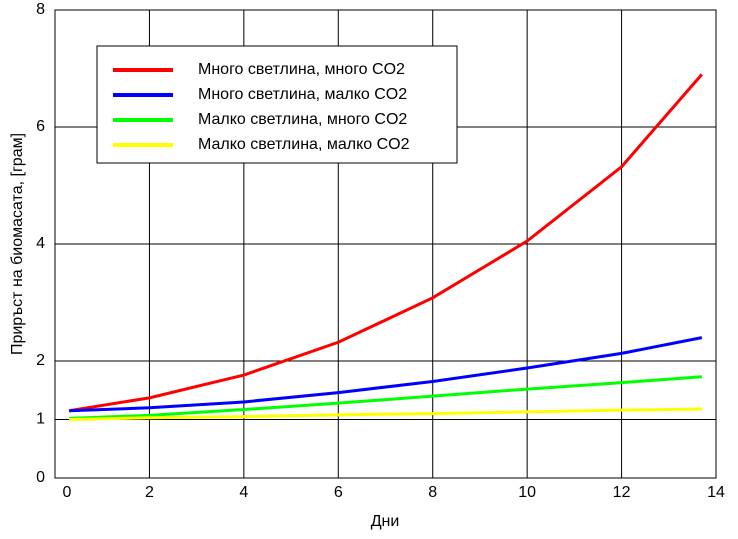 This screenshot has height=539, width=738. What do you see at coordinates (40, 419) in the screenshot?
I see `y-tick-label: 1` at bounding box center [40, 419].